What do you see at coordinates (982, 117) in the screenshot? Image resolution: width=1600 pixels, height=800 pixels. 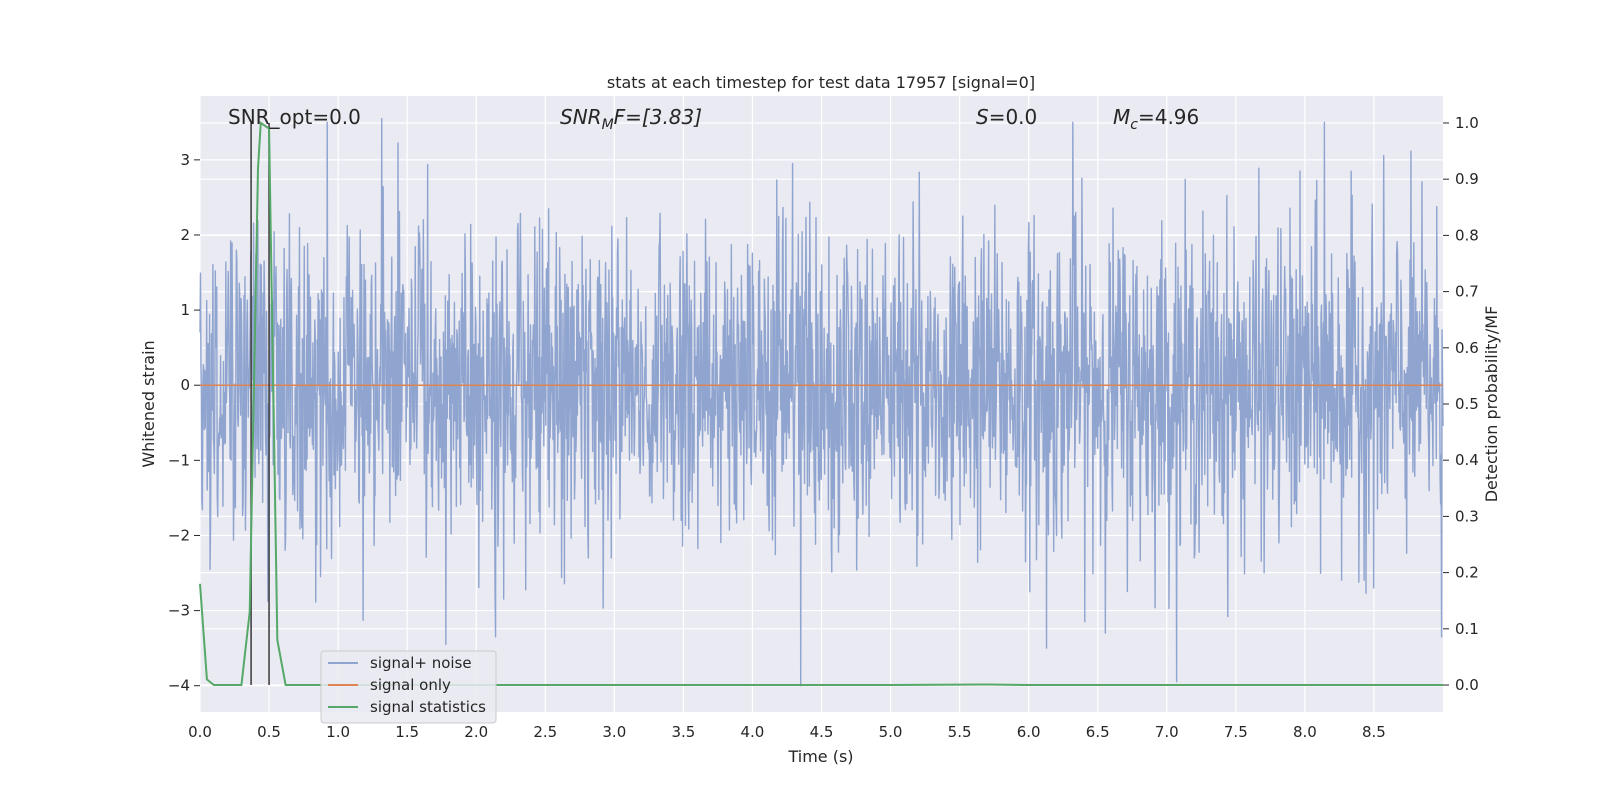 I see `s-label: S` at bounding box center [982, 117].